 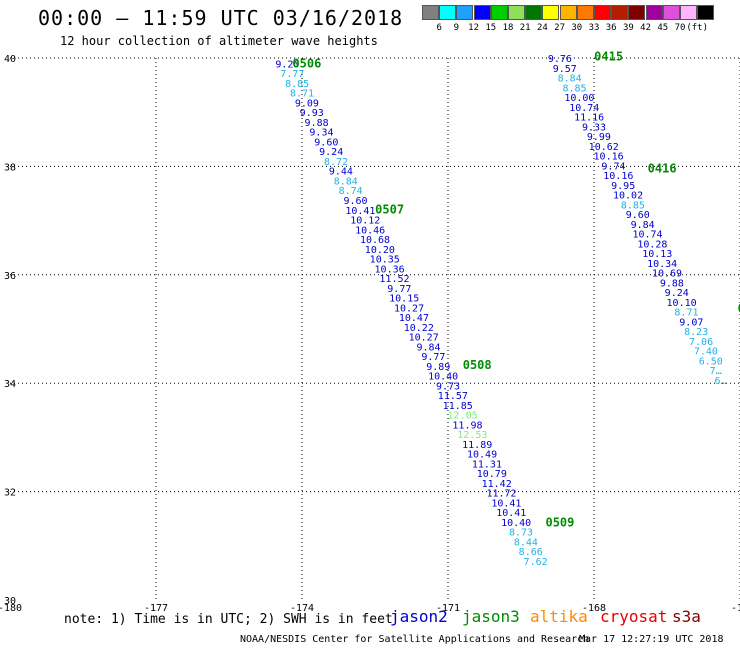 What do you see at coordinates (691, 322) in the screenshot?
I see `wave-height-value: 9.07` at bounding box center [691, 322].